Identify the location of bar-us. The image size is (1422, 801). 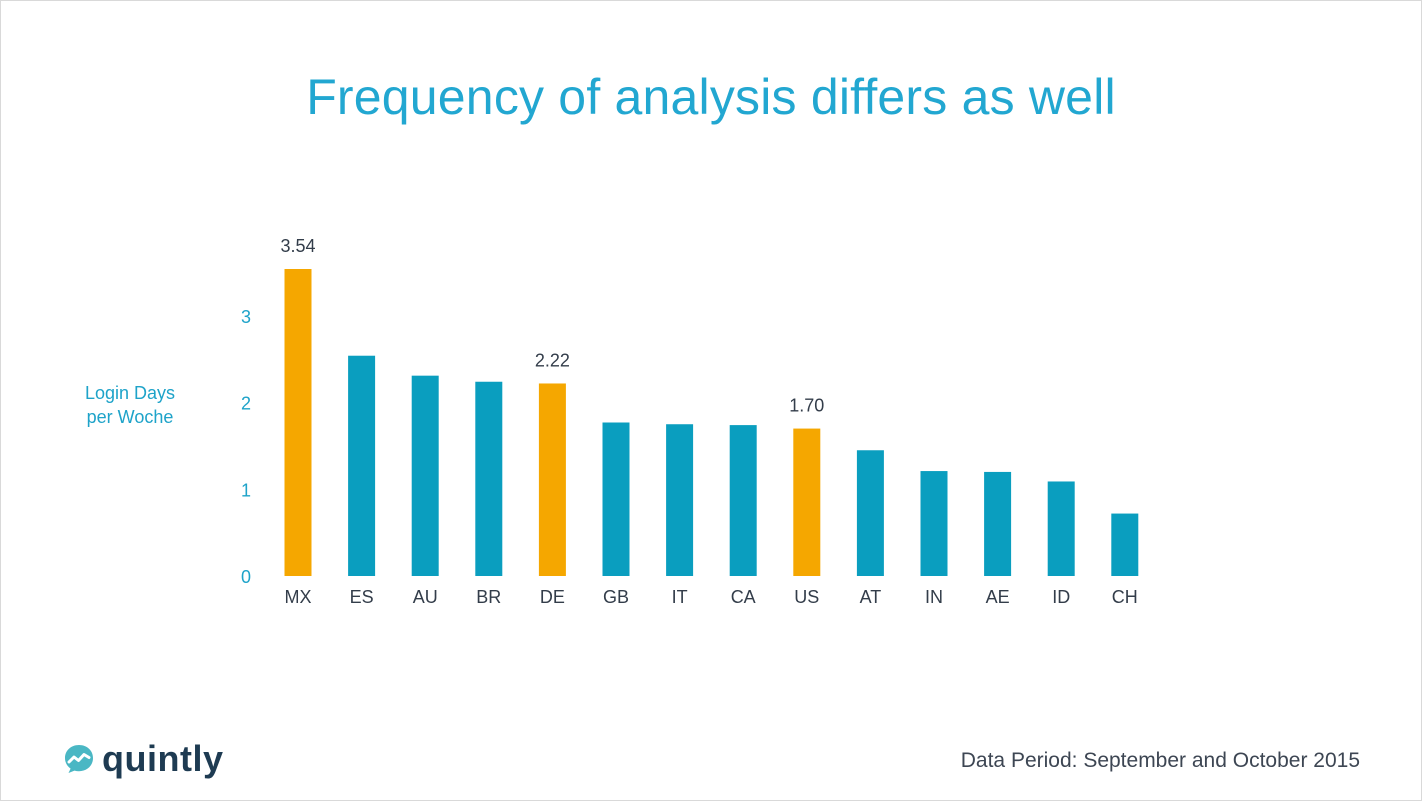
(807, 502).